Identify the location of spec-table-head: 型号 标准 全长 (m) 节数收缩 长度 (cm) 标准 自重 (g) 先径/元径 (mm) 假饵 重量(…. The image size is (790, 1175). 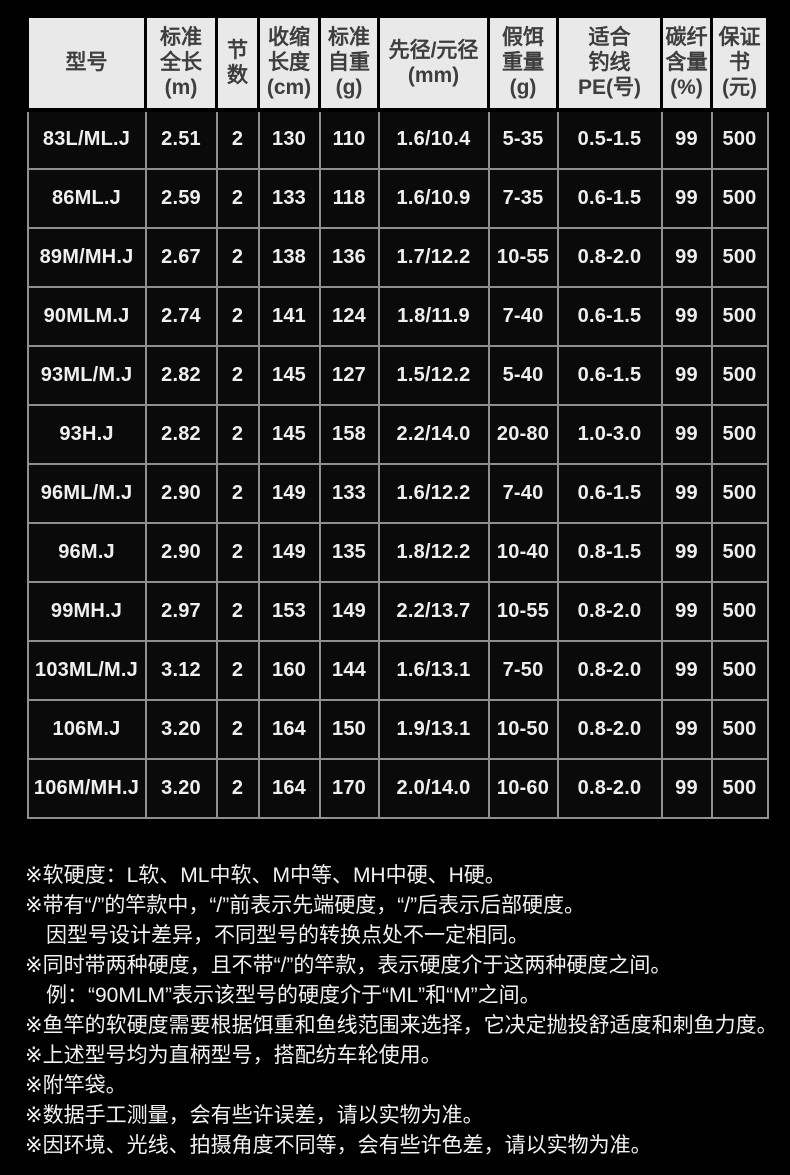
(397, 63).